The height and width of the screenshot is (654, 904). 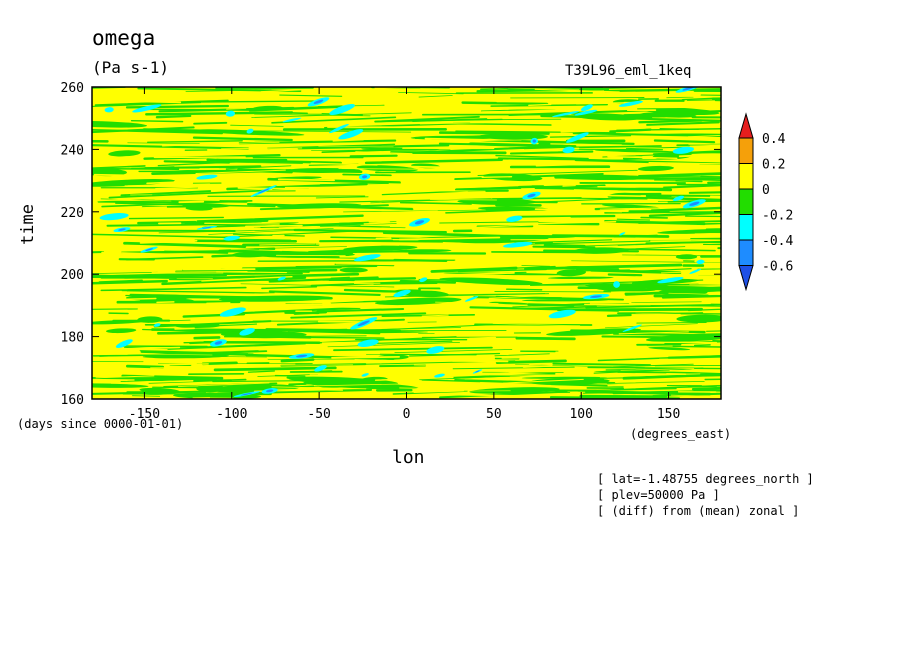 What do you see at coordinates (746, 201) in the screenshot?
I see `colorbar-segment` at bounding box center [746, 201].